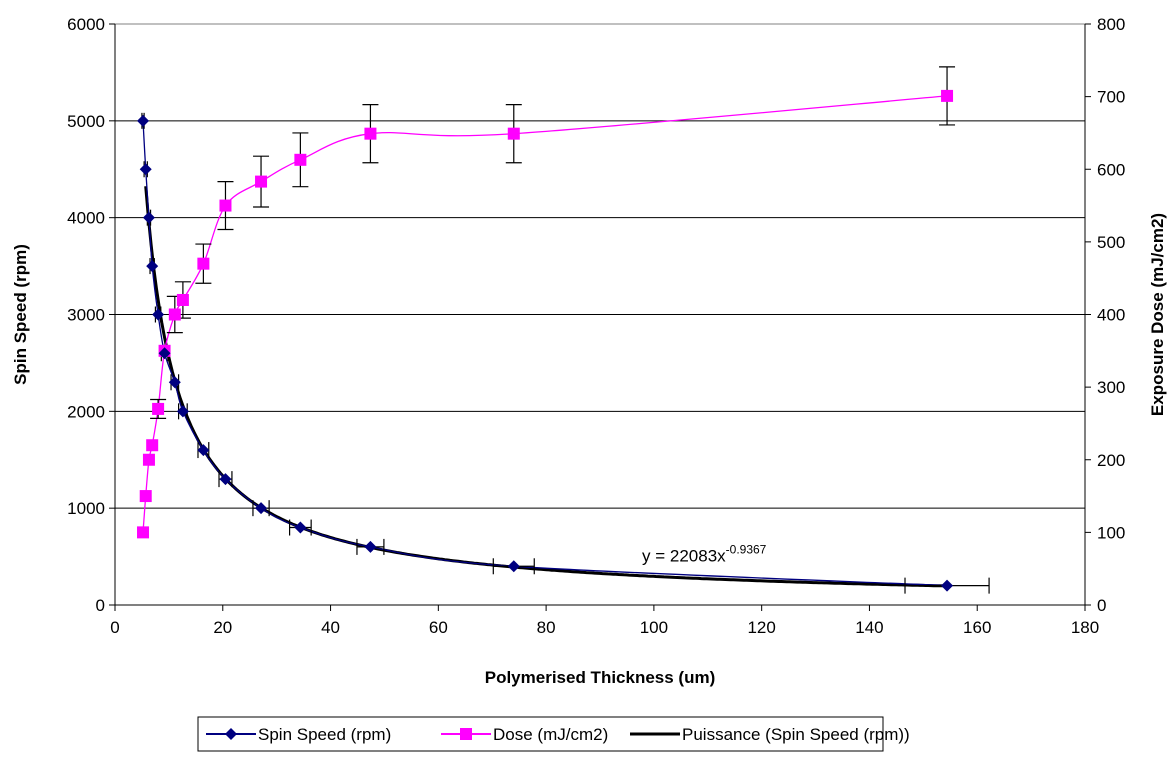 The height and width of the screenshot is (765, 1176). Describe the element at coordinates (1085, 627) in the screenshot. I see `x-tick-label: 180` at that location.